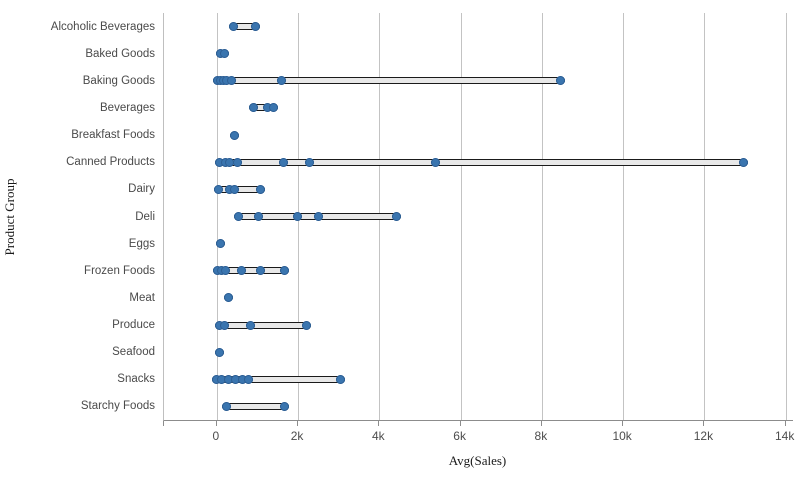 The height and width of the screenshot is (479, 800). What do you see at coordinates (127, 107) in the screenshot?
I see `category-label: Beverages` at bounding box center [127, 107].